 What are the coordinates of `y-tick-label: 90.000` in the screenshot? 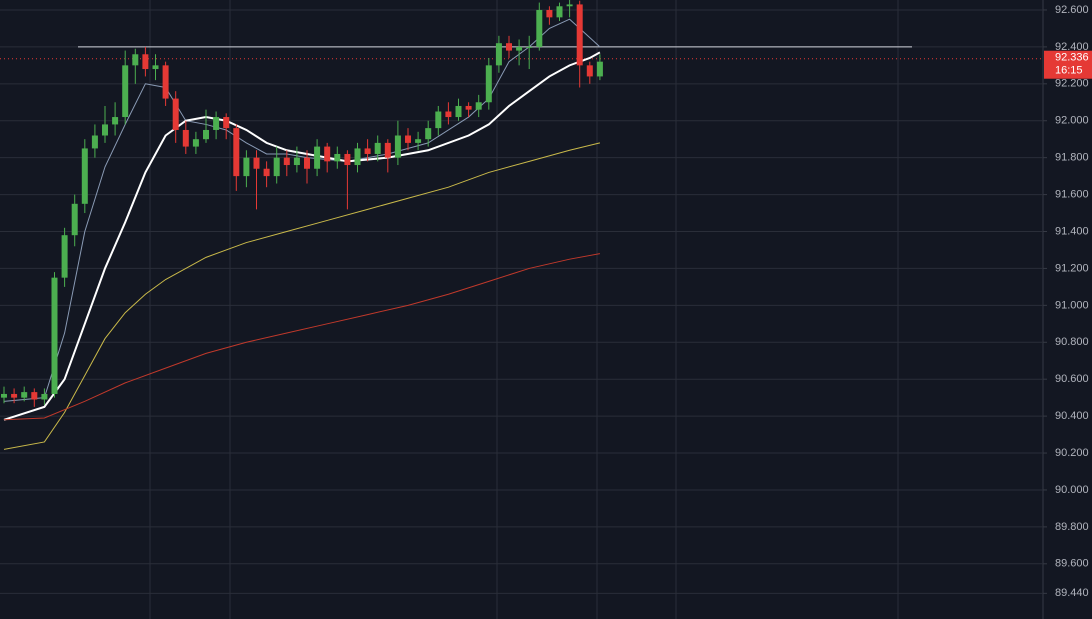 It's located at (1072, 490).